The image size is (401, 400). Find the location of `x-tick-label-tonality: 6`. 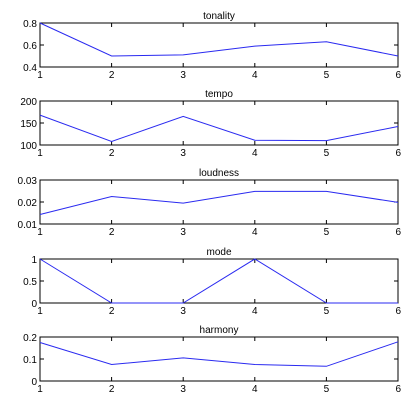

x-tick-label-tonality: 6 is located at coordinates (398, 75).